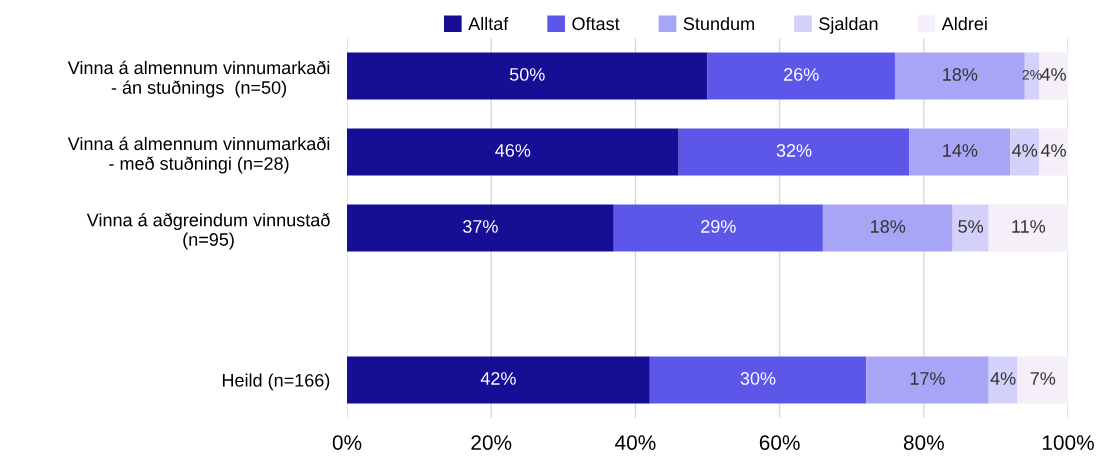 Image resolution: width=1102 pixels, height=464 pixels. What do you see at coordinates (347, 442) in the screenshot?
I see `x-tick-label: 0%` at bounding box center [347, 442].